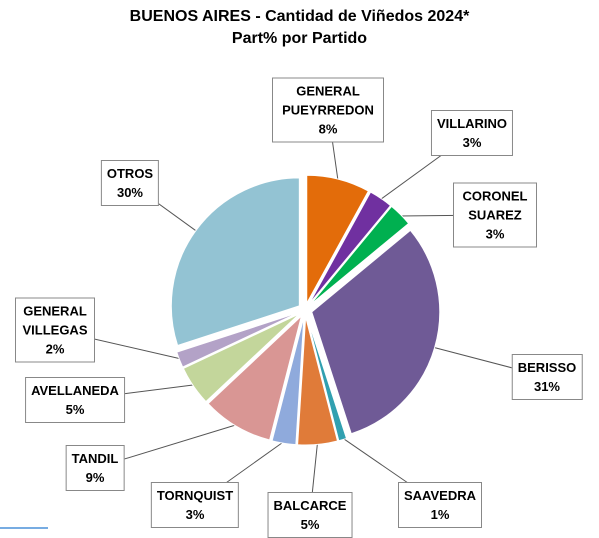 This screenshot has height=538, width=599. I want to click on category-label: CORONEL SUAREZ, so click(495, 205).